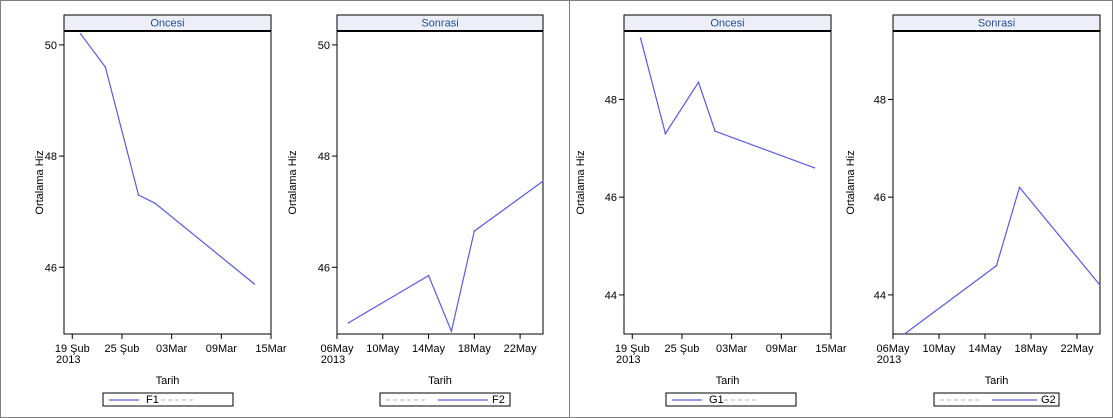  I want to click on legend: F2, so click(445, 399).